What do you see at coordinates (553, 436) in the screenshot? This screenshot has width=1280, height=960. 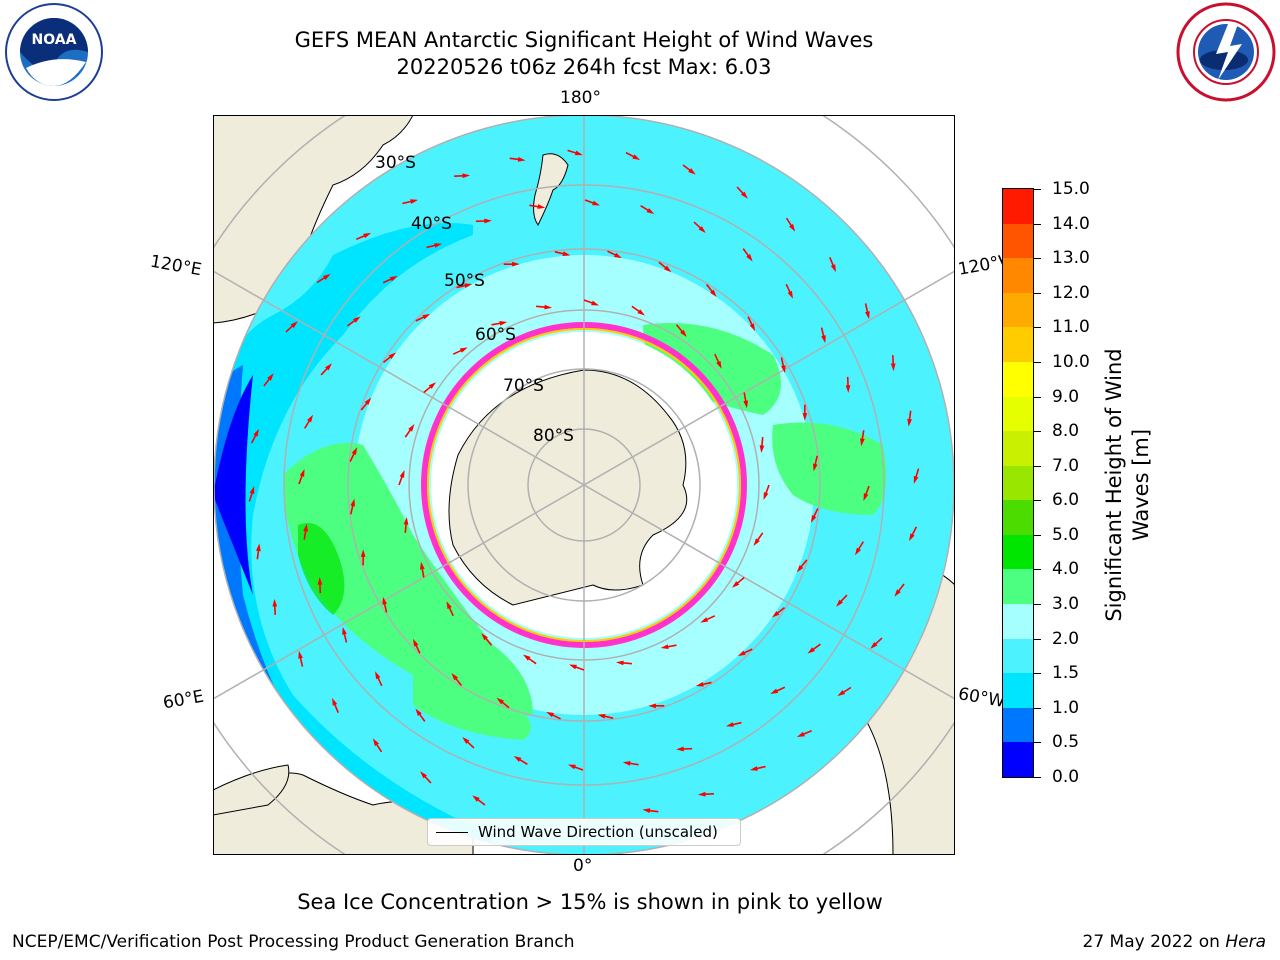 I see `lat-label-80s: 80°S` at bounding box center [553, 436].